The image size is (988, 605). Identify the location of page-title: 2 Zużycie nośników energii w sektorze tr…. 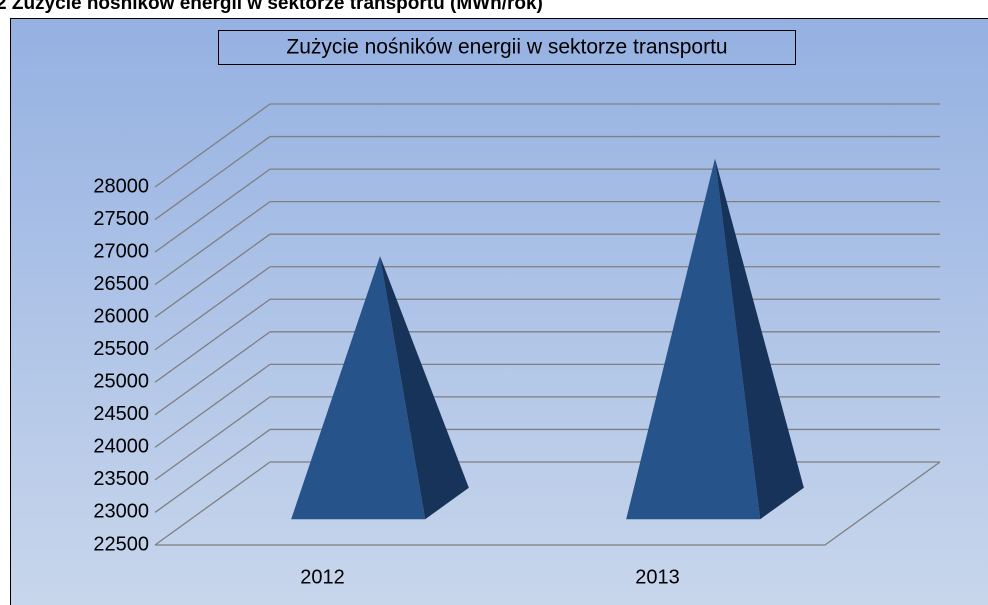
(271, 7).